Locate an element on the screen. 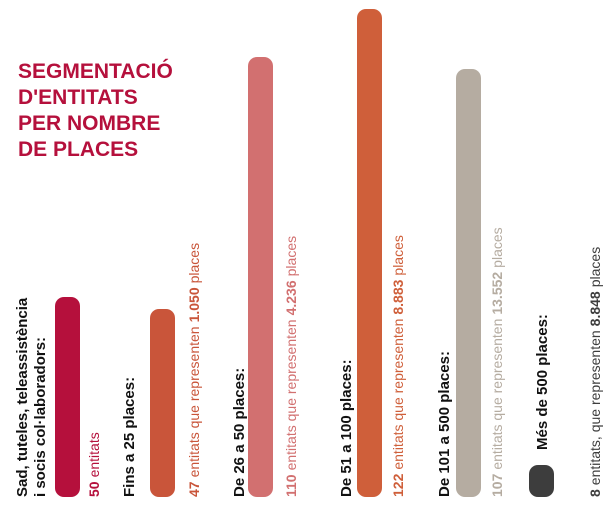 This screenshot has width=605, height=511. category-label: De 51 a 100 places: is located at coordinates (346, 428).